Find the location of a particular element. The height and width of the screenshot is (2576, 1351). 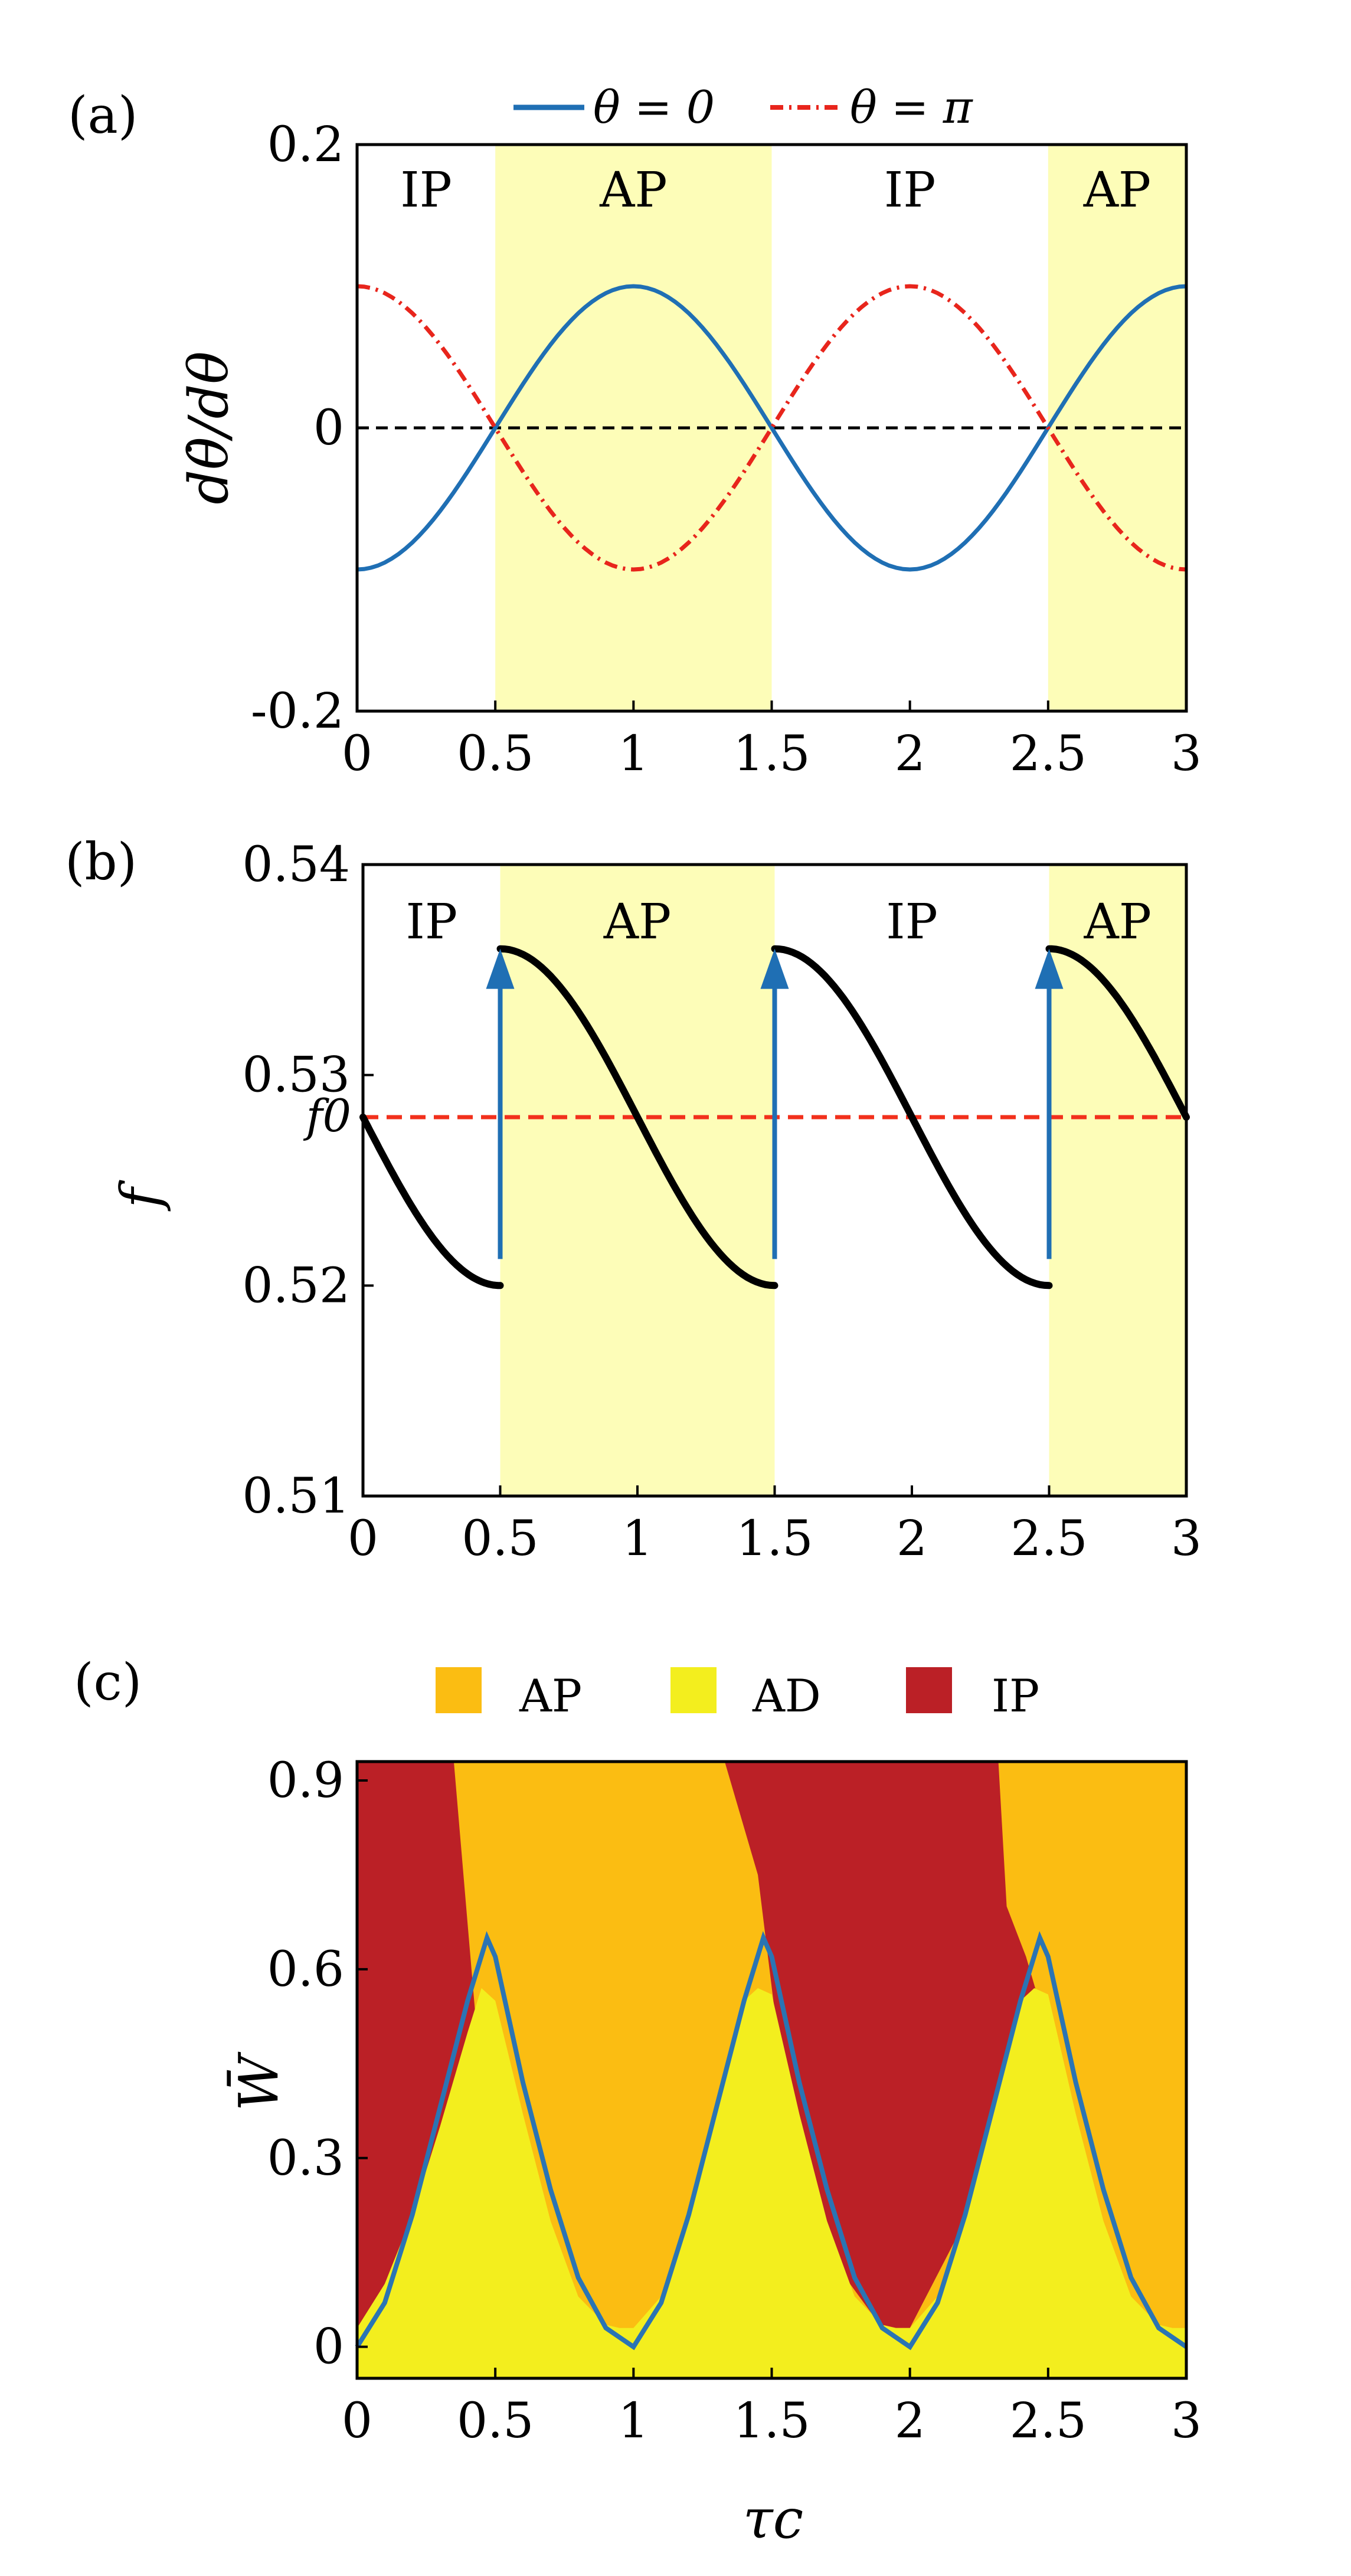

c-legend: AP AD IP is located at coordinates (737, 1695).